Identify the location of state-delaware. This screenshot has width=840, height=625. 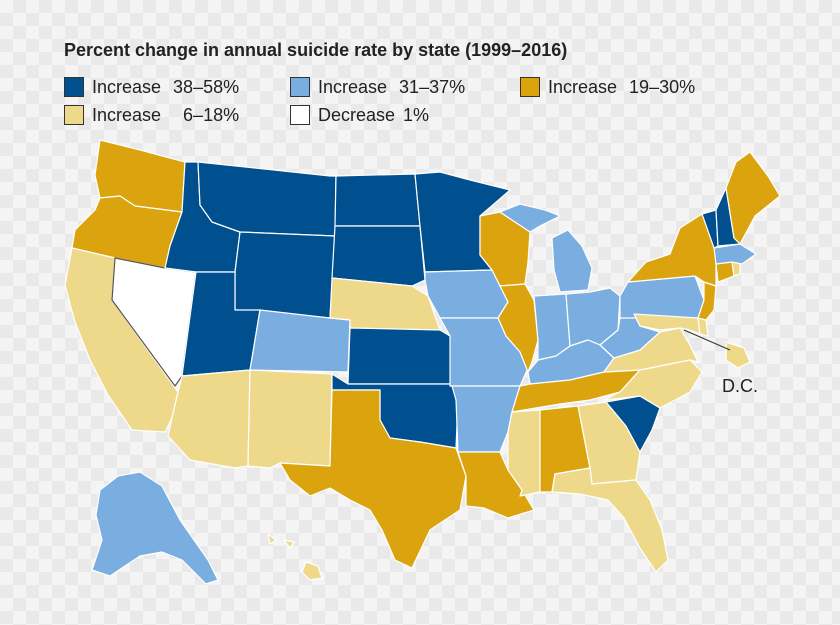
(703, 327).